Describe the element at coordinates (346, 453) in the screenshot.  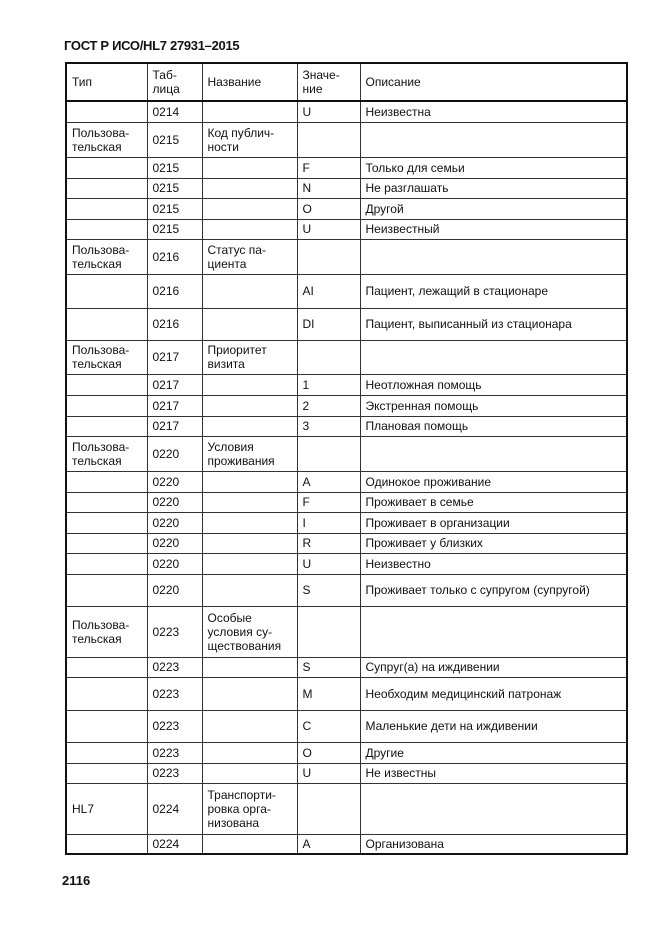
I see `table-row: Пользова- тельская 0220 Условия проживания` at that location.